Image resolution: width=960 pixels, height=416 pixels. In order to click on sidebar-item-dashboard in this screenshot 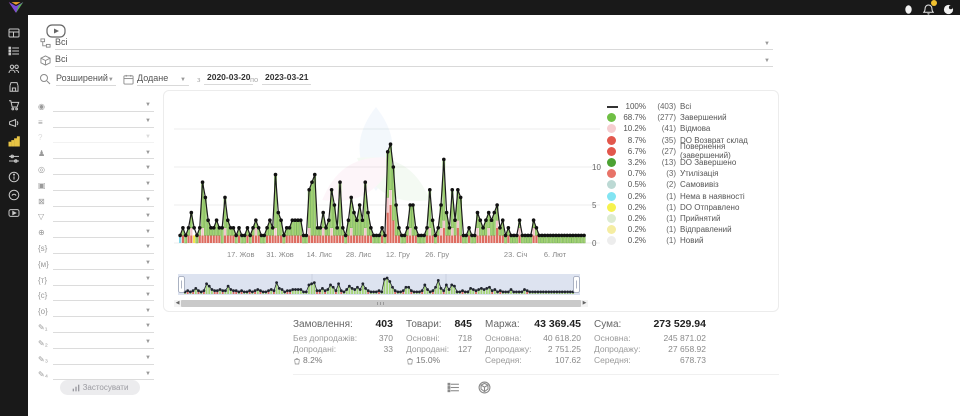, I will do `click(14, 32)`.